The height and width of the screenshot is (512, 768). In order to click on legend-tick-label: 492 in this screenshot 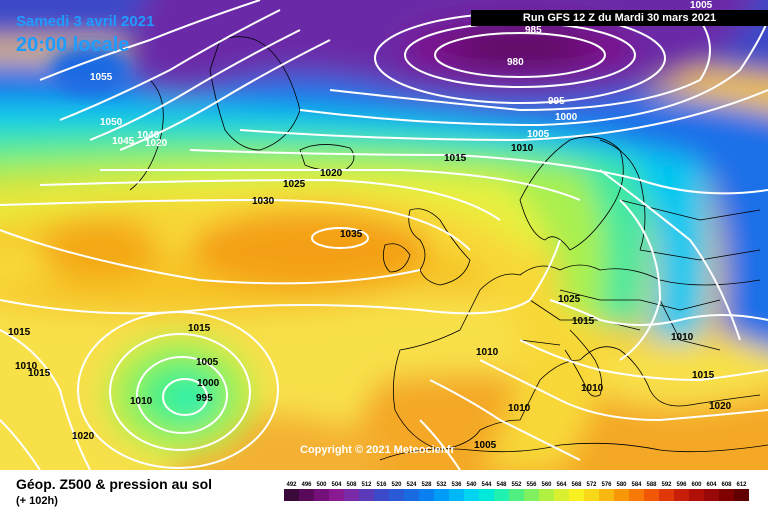, I will do `click(291, 485)`.